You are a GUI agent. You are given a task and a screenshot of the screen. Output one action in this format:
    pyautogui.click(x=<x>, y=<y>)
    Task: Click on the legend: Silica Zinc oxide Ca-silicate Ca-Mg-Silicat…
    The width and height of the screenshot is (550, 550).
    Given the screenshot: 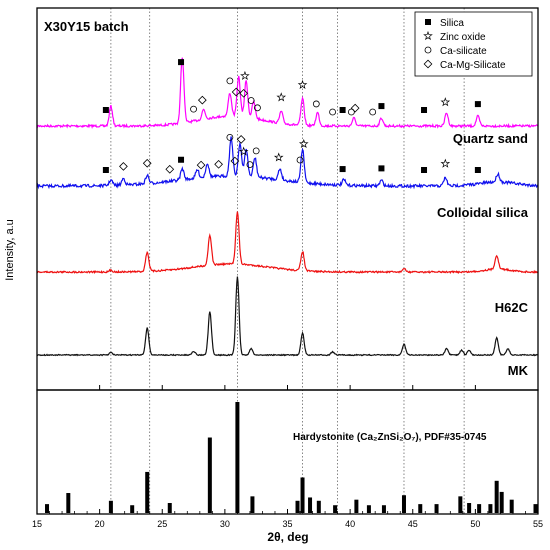 What is the action you would take?
    pyautogui.click(x=473, y=44)
    